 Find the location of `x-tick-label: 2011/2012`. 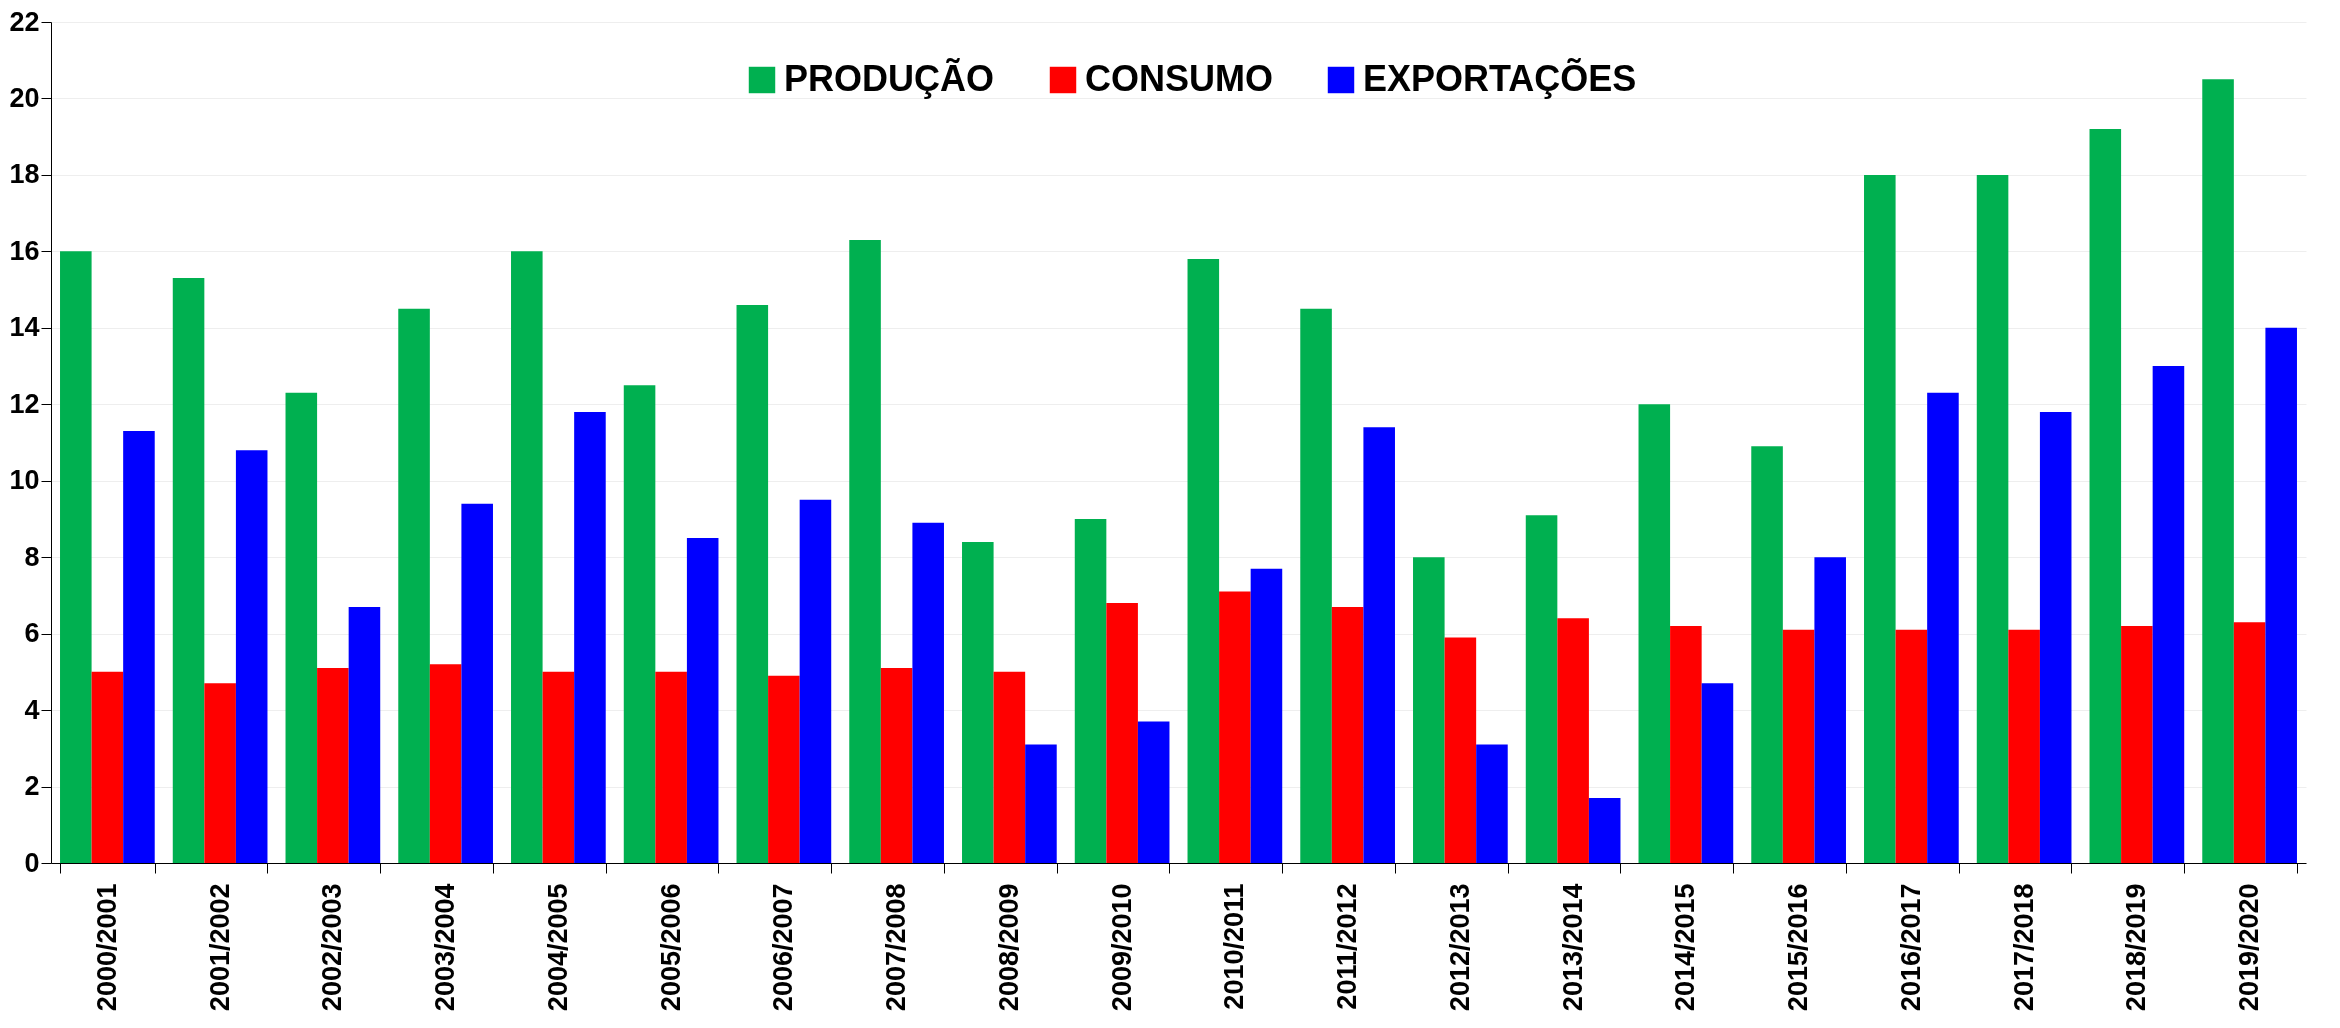

x-tick-label: 2011/2012 is located at coordinates (1347, 946).